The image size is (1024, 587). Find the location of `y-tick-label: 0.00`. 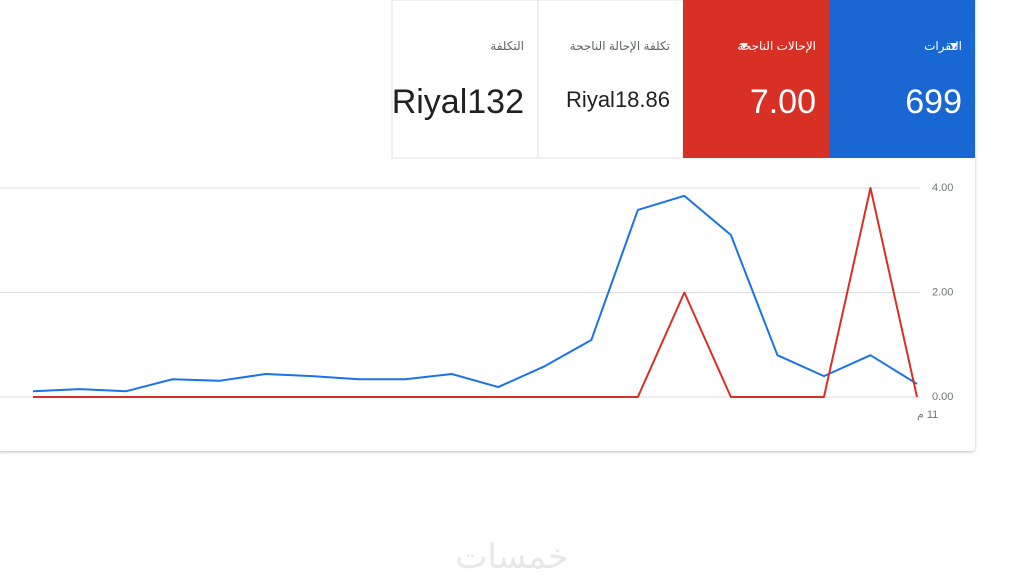

y-tick-label: 0.00 is located at coordinates (942, 397).